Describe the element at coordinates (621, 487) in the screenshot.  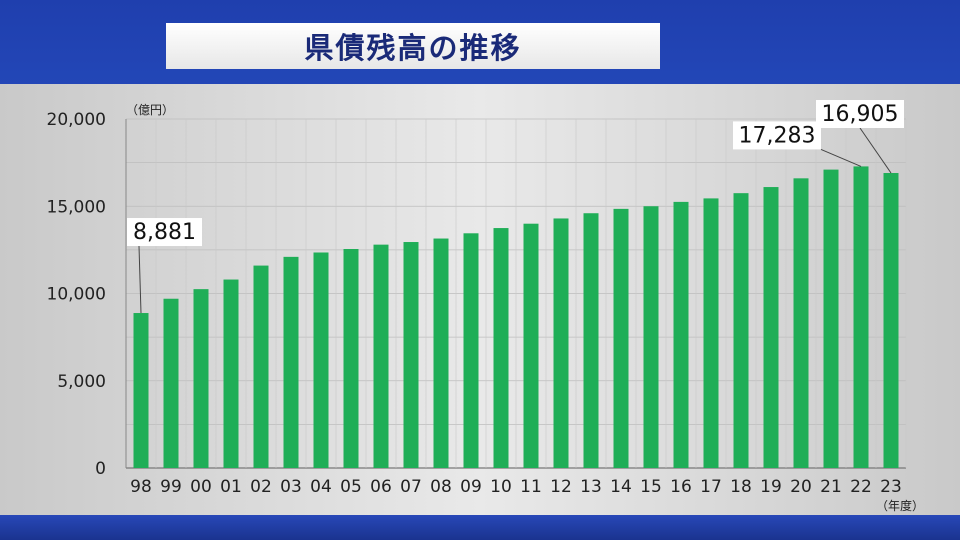
I see `x-tick-label: 14` at that location.